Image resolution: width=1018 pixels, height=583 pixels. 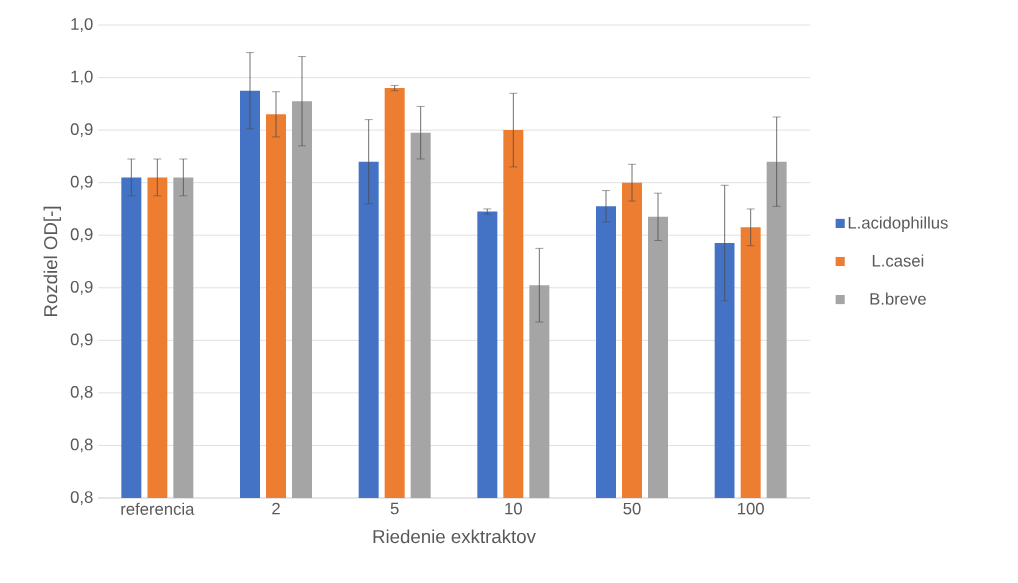 What do you see at coordinates (751, 508) in the screenshot?
I see `x-tick-label: 100` at bounding box center [751, 508].